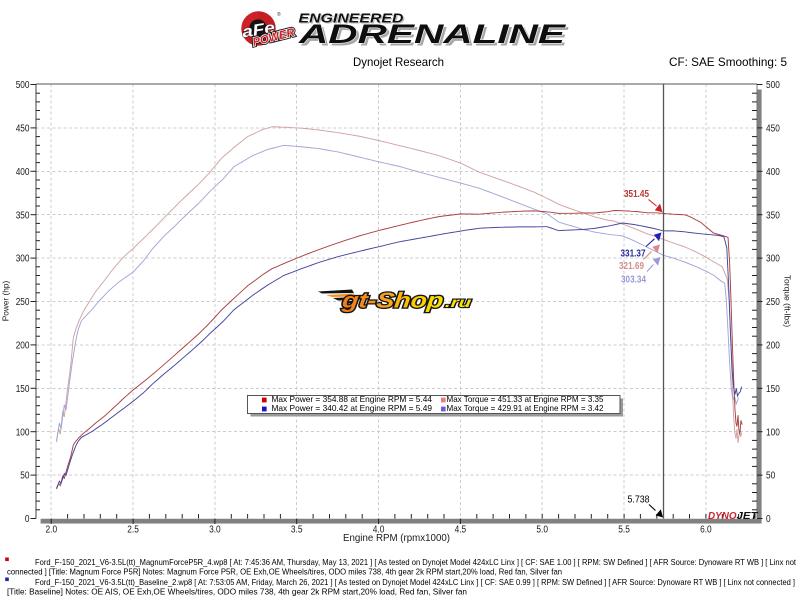 Image resolution: width=800 pixels, height=600 pixels. What do you see at coordinates (633, 254) in the screenshot?
I see `svg-text: 331.37` at bounding box center [633, 254].